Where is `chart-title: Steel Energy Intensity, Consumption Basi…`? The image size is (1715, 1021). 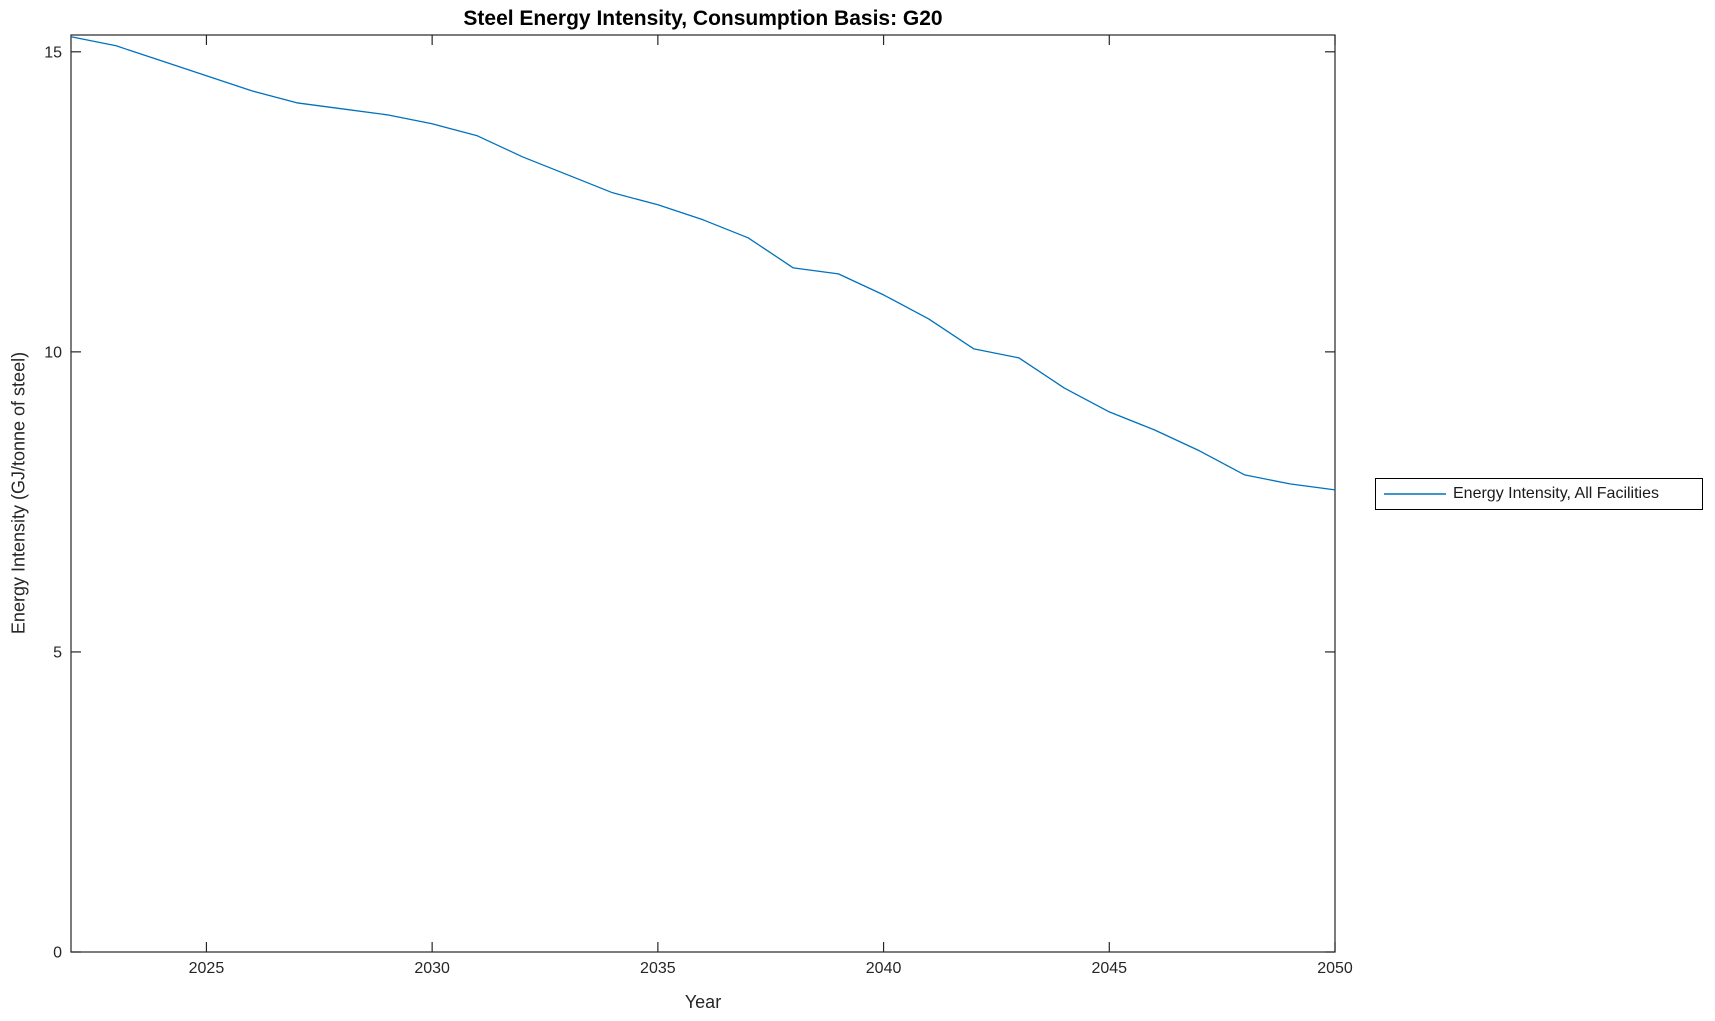 chart-title: Steel Energy Intensity, Consumption Basi… is located at coordinates (703, 18).